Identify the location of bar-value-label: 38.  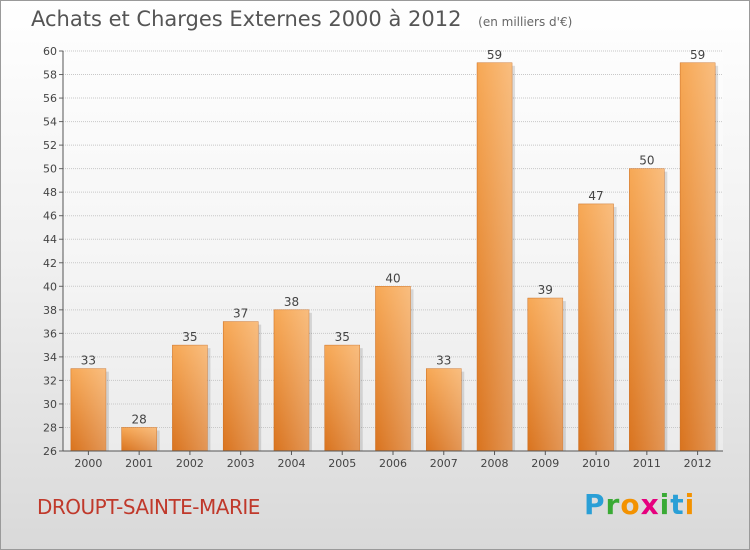
(291, 302).